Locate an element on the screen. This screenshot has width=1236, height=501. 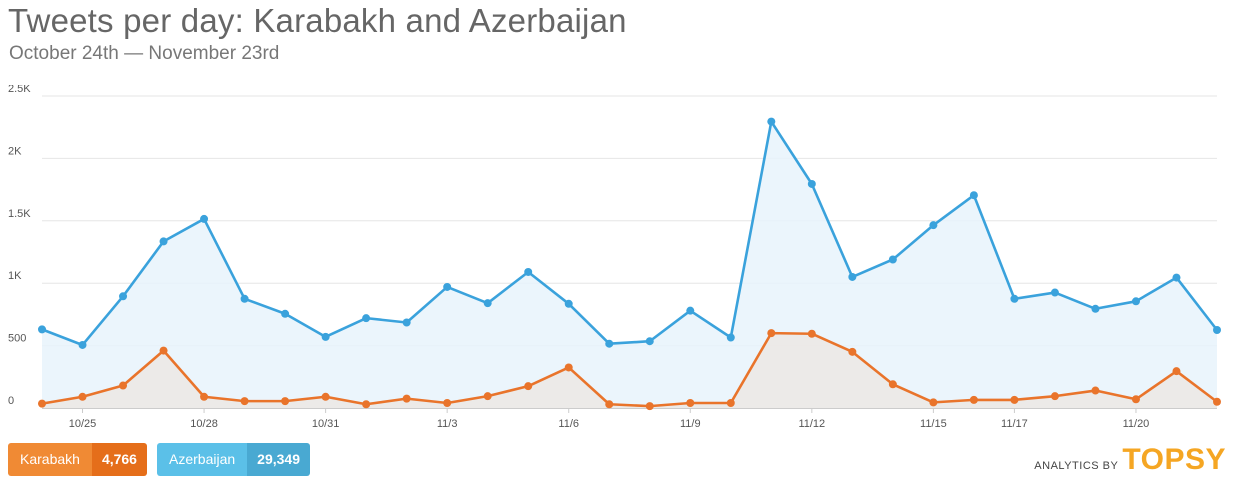
y-tick-label: 2.5K is located at coordinates (19, 90).